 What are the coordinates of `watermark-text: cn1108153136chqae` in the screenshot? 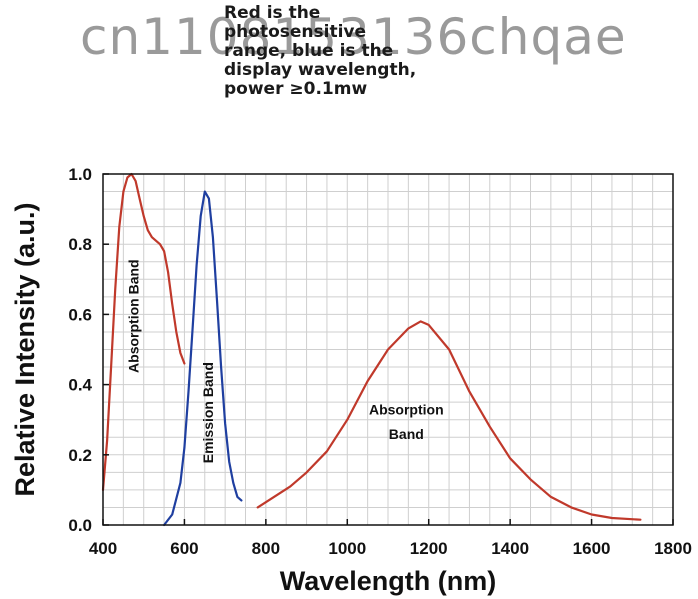 It's located at (353, 37).